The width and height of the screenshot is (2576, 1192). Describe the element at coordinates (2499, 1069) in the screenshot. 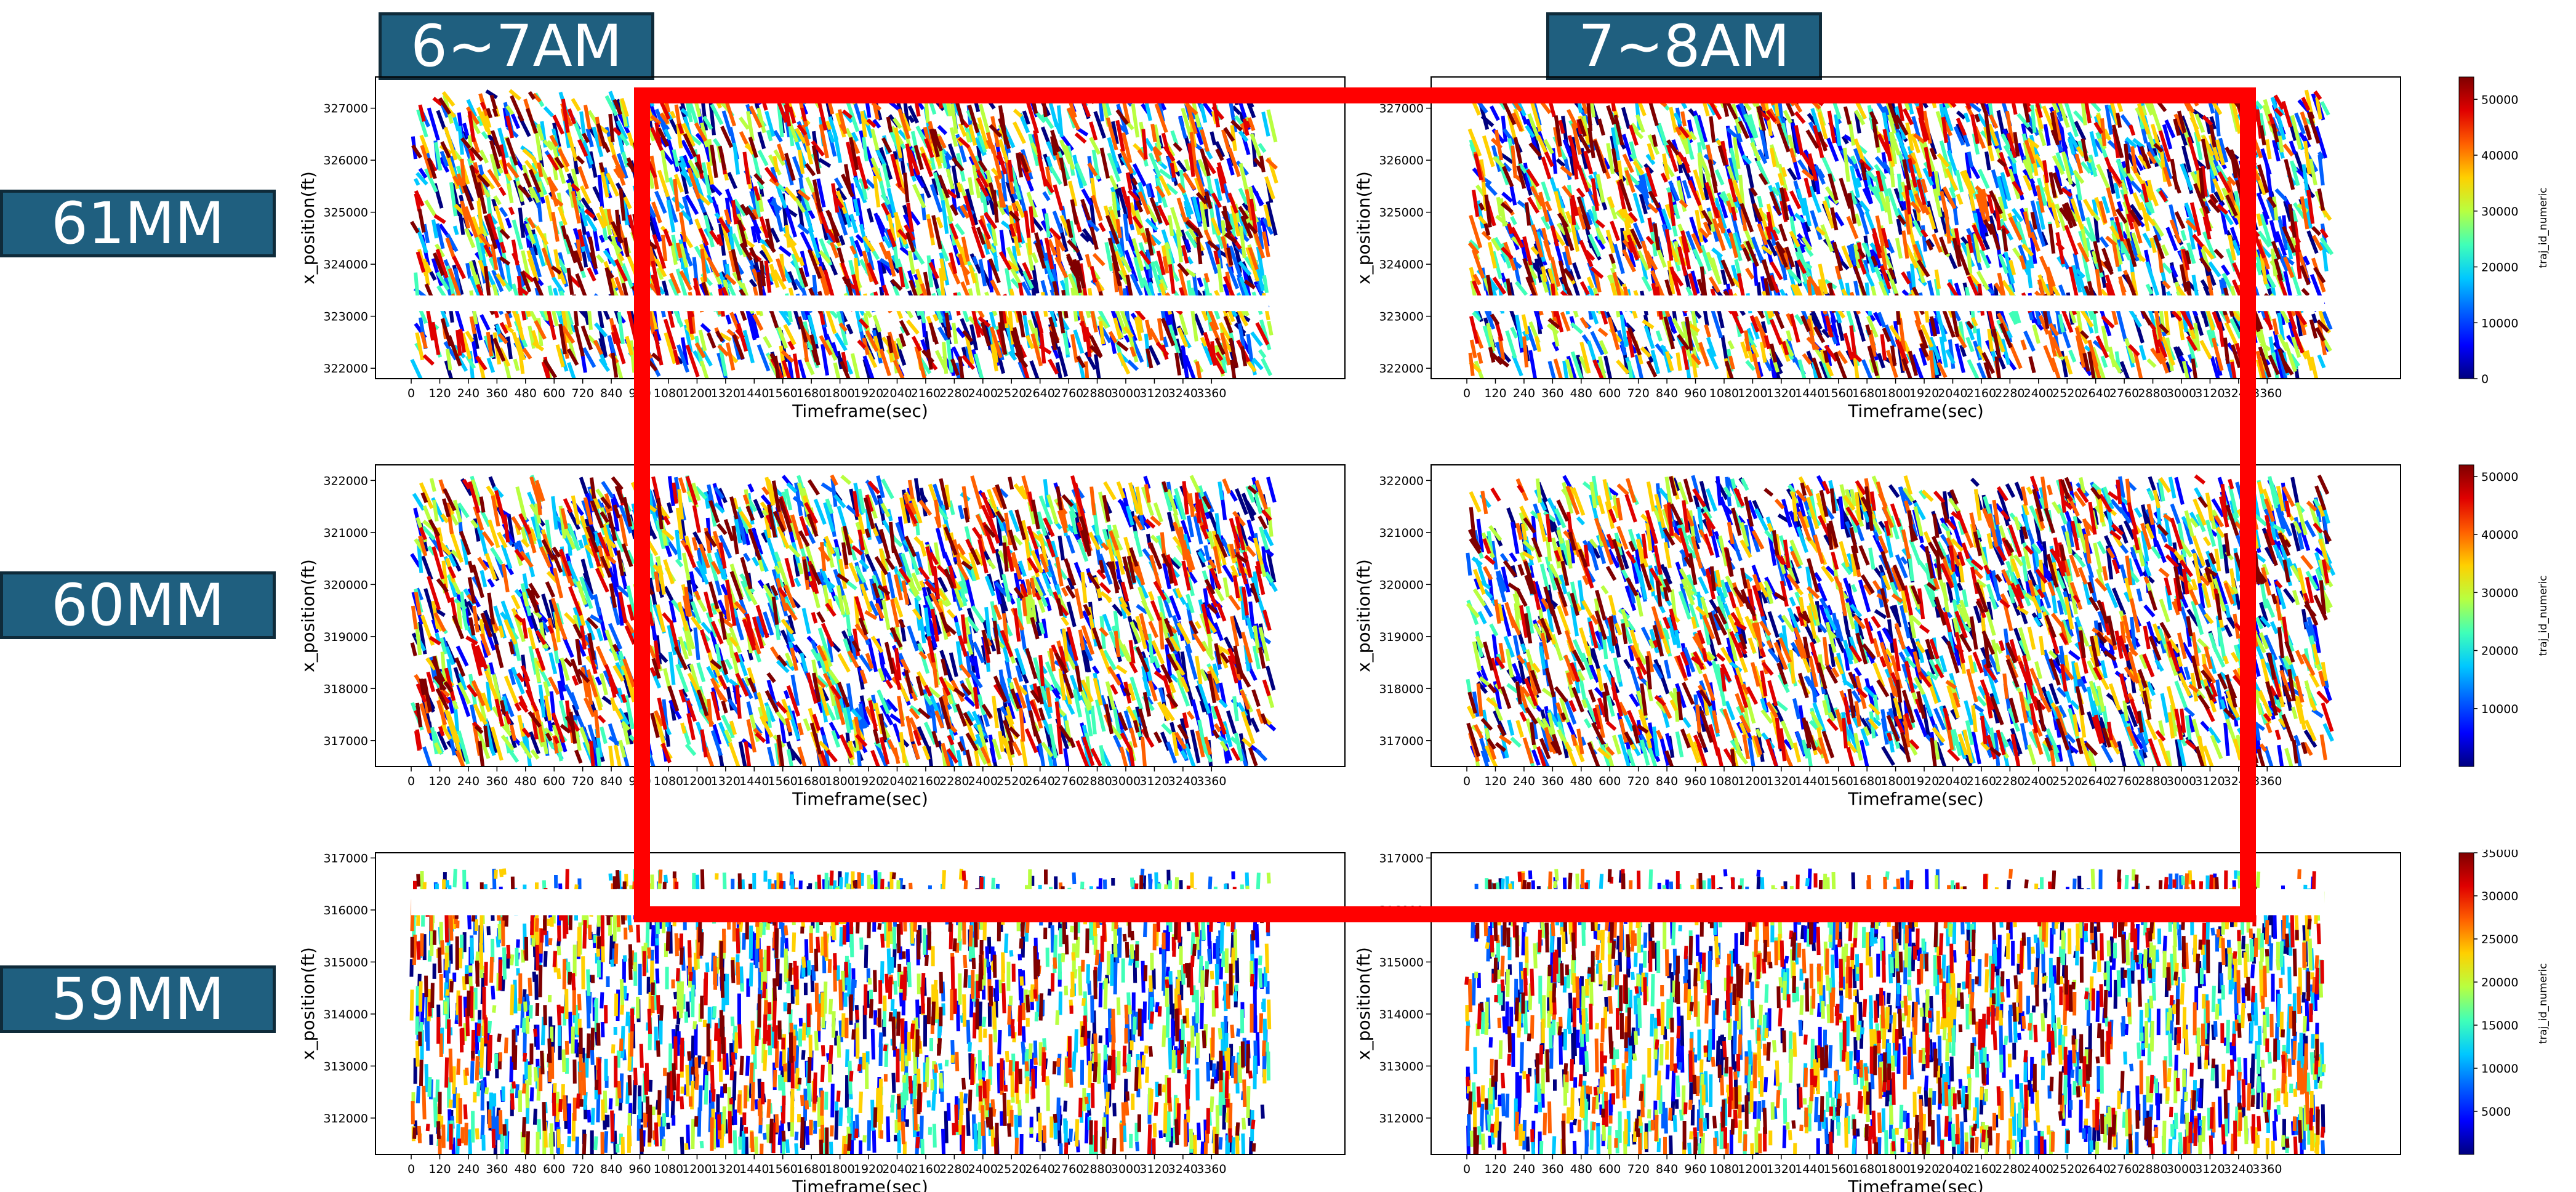

I see `colorbar-tick-label: 10000` at that location.